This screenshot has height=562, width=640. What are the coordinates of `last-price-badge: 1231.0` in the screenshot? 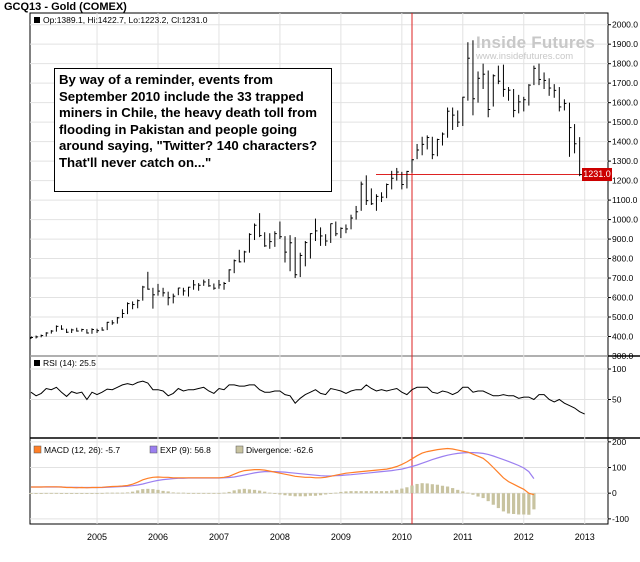 It's located at (597, 175).